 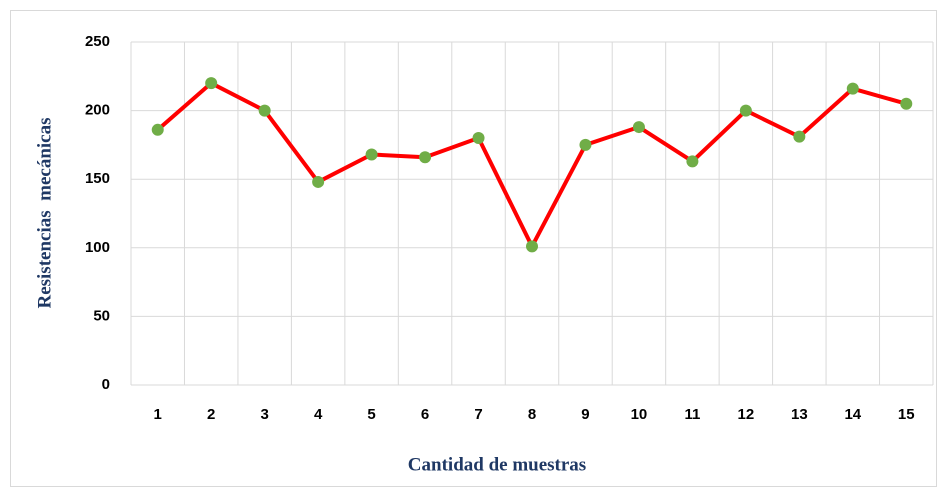 I want to click on x-tick-label: 3, so click(x=264, y=414).